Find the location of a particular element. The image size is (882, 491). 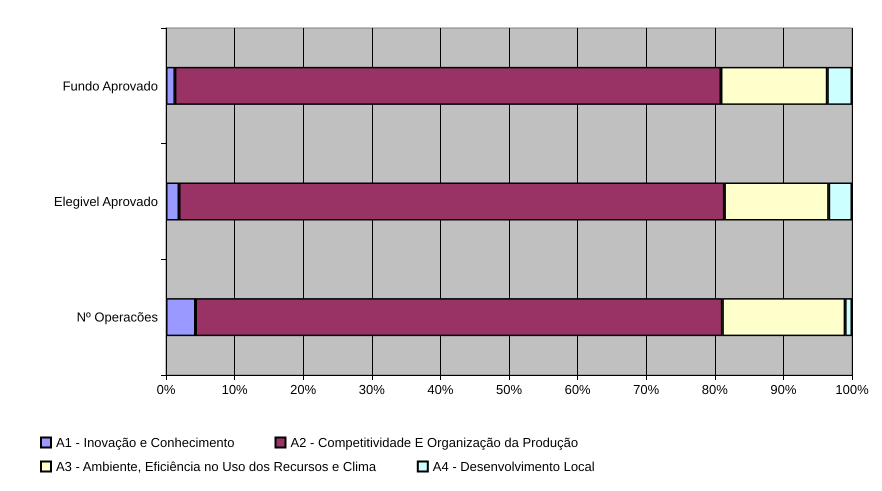

x-tick-label: 0% is located at coordinates (166, 389).